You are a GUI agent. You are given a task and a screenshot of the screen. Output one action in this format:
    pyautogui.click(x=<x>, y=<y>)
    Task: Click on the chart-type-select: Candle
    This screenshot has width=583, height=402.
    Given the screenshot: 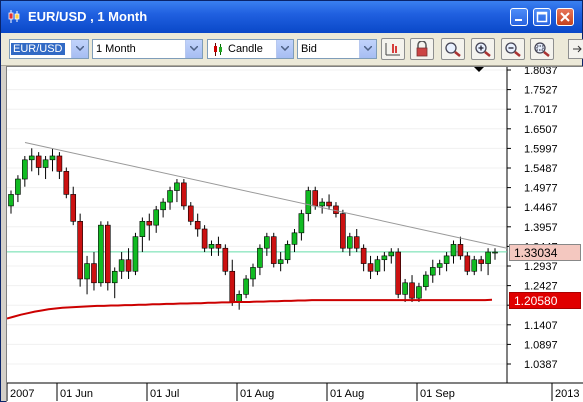 What is the action you would take?
    pyautogui.click(x=250, y=49)
    